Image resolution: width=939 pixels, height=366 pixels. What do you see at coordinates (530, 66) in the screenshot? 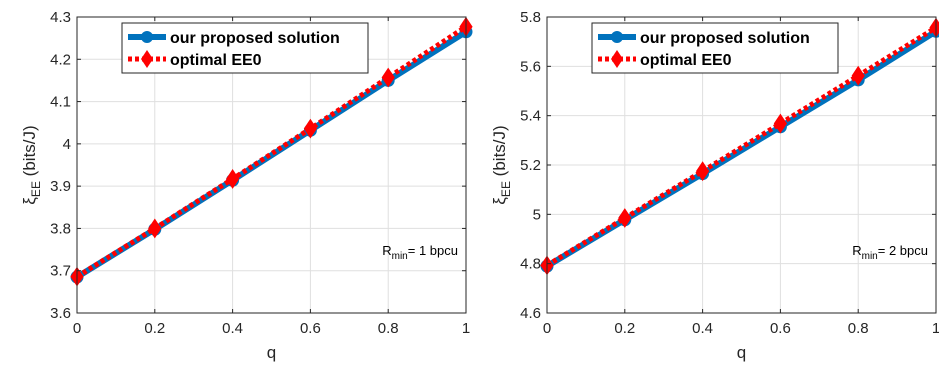
I see `y-tick-label: 5.6` at bounding box center [530, 66].